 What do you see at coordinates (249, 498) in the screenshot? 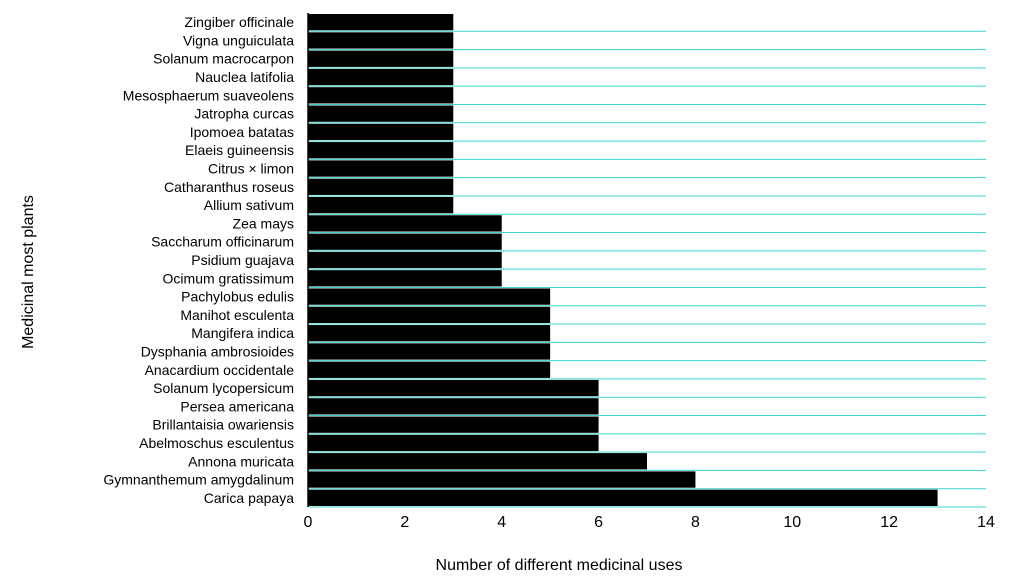
I see `category-label: Carica papaya` at bounding box center [249, 498].